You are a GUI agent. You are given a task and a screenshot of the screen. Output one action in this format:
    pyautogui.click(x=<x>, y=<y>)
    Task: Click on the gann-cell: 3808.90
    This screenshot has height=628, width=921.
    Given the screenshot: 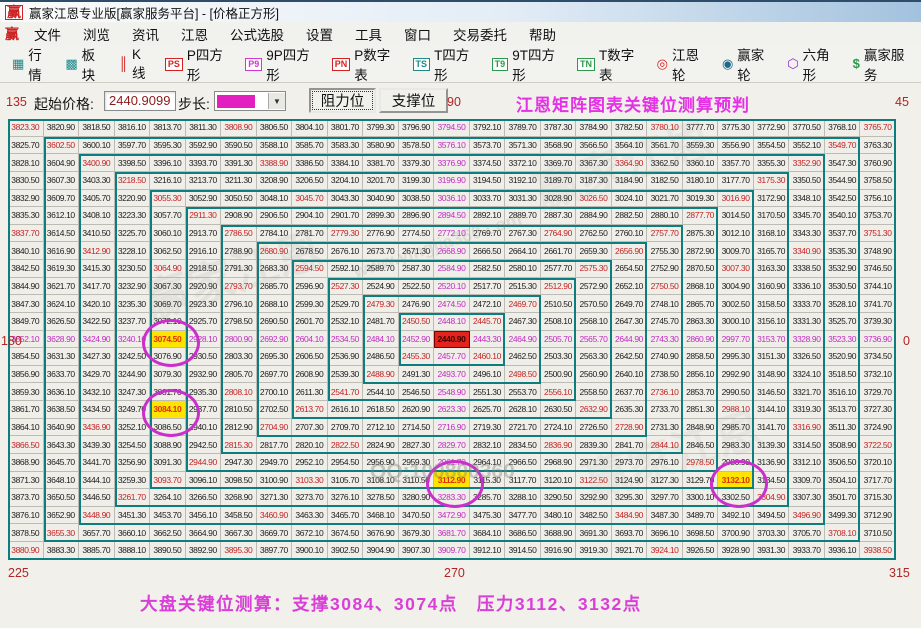 What is the action you would take?
    pyautogui.click(x=239, y=128)
    